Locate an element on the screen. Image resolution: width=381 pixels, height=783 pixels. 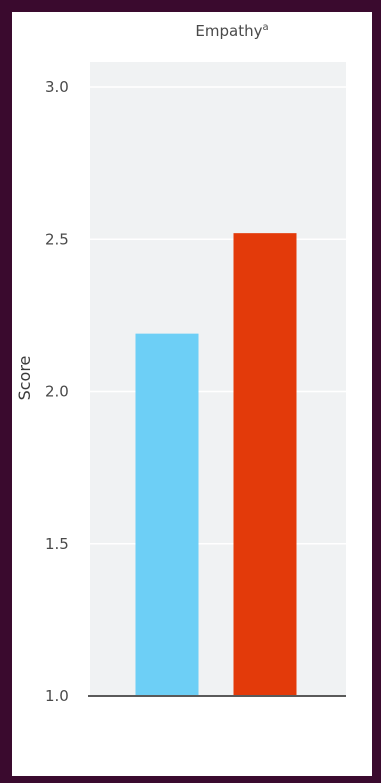
y-tick-labels: 1.0 1.5 2.0 2.5 3.0 is located at coordinates (57, 391).